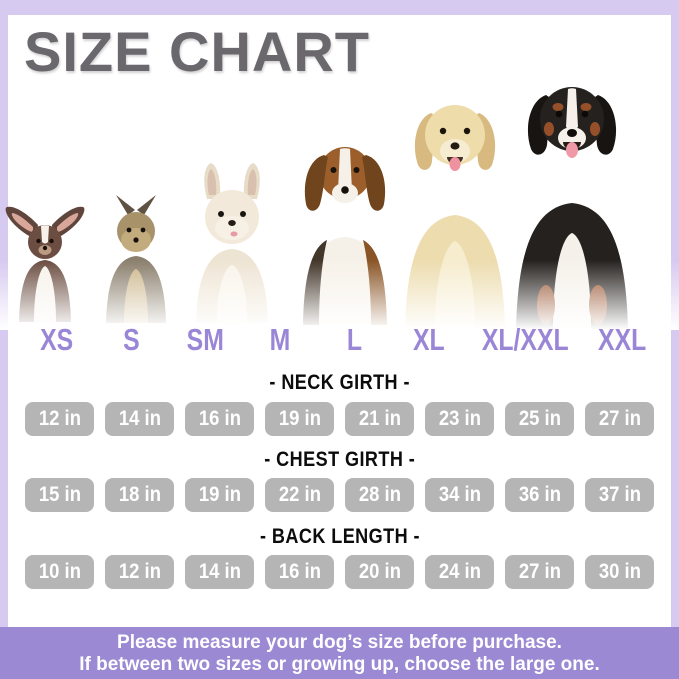  What do you see at coordinates (428, 339) in the screenshot?
I see `size-label-xl: XL` at bounding box center [428, 339].